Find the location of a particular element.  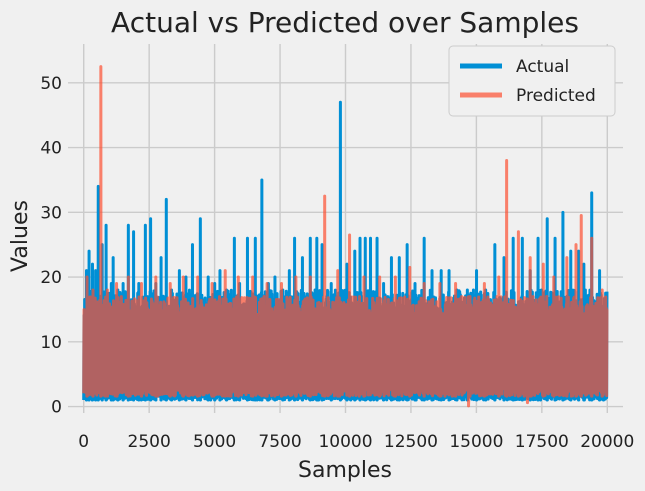

legend: Actual Predicted is located at coordinates (532, 81).